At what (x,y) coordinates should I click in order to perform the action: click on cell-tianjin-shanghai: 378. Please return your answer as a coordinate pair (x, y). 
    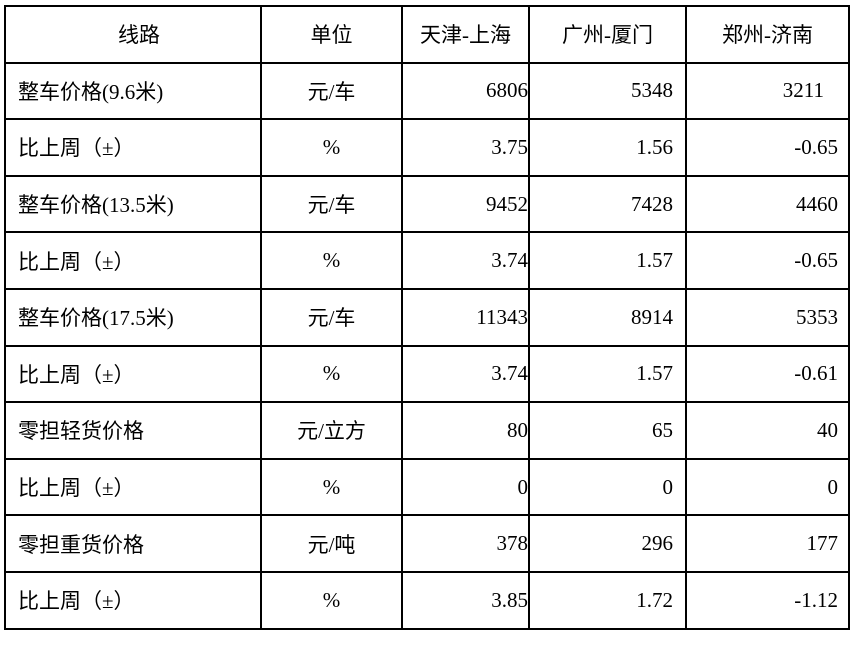
    Looking at the image, I should click on (465, 543).